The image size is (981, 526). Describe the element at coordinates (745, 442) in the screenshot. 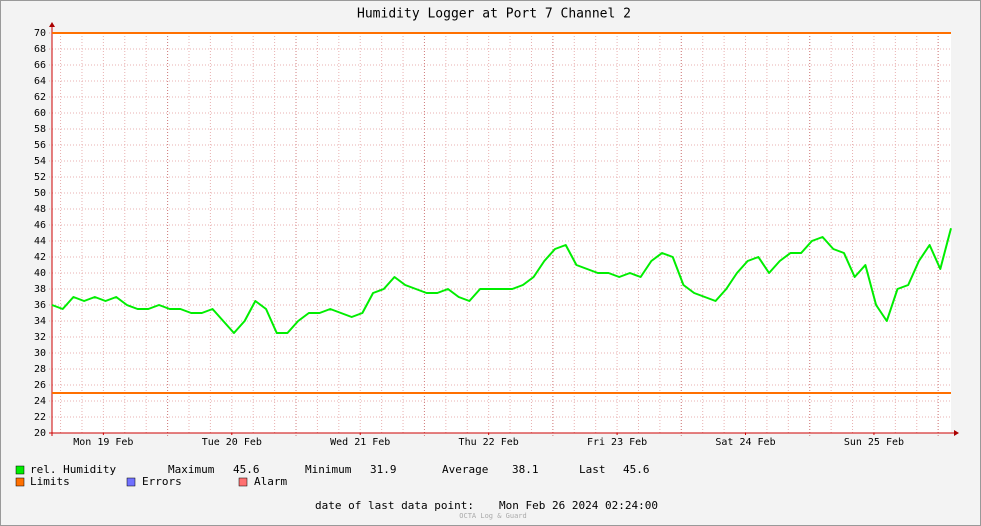

I see `x-tick-label: Sat 24 Feb` at that location.